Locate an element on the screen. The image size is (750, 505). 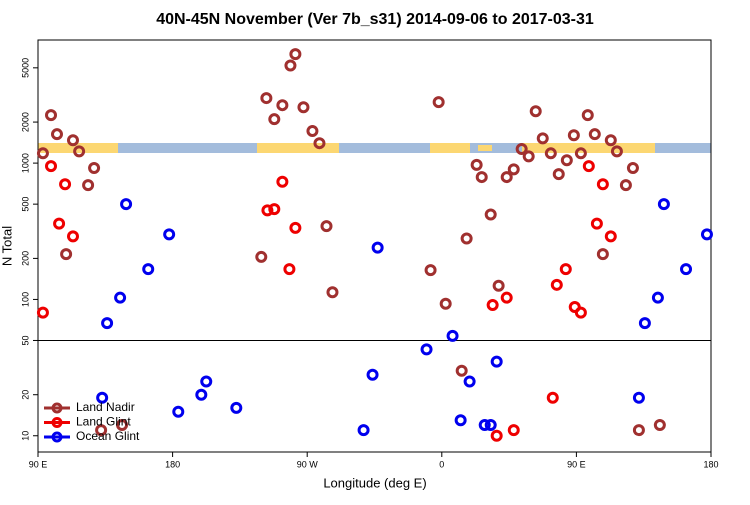
y-tick-label: 50 is located at coordinates (25, 340).